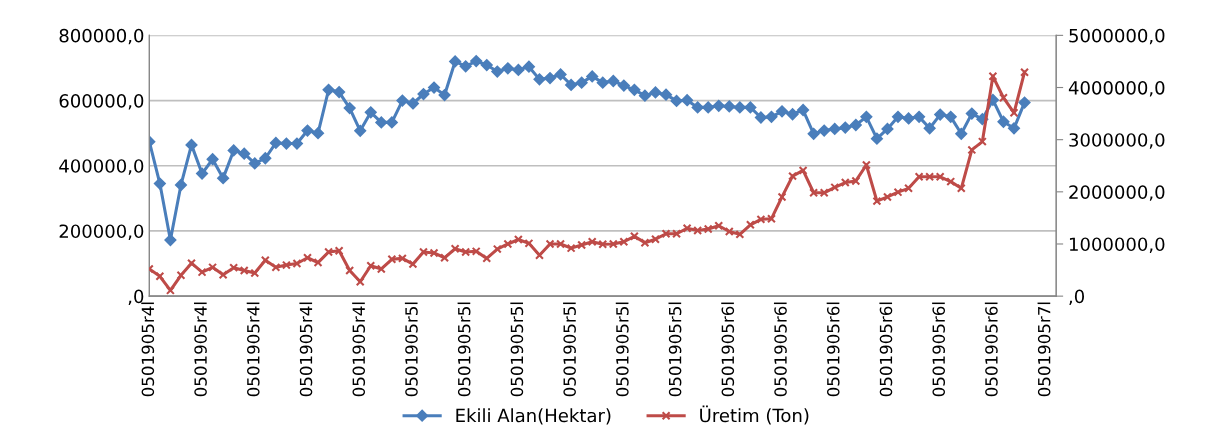 The width and height of the screenshot is (1214, 442). What do you see at coordinates (1077, 297) in the screenshot?
I see `y2-tick-label: ,0` at bounding box center [1077, 297].